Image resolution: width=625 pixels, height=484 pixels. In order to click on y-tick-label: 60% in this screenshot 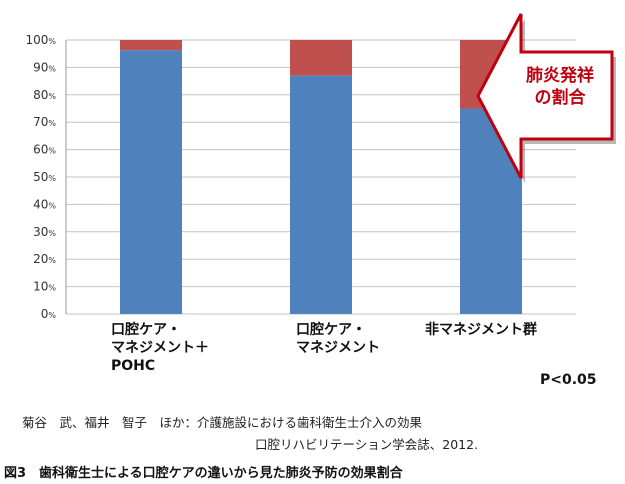, I will do `click(44, 150)`.